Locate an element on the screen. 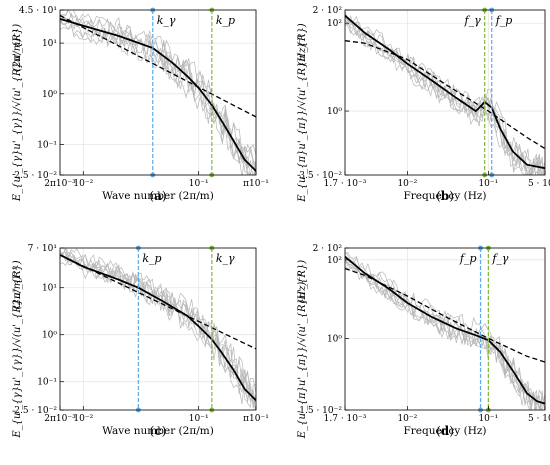 The width and height of the screenshot is (550, 465). y-tick-label: 3.5 · 10⁻² is located at coordinates (320, 176).